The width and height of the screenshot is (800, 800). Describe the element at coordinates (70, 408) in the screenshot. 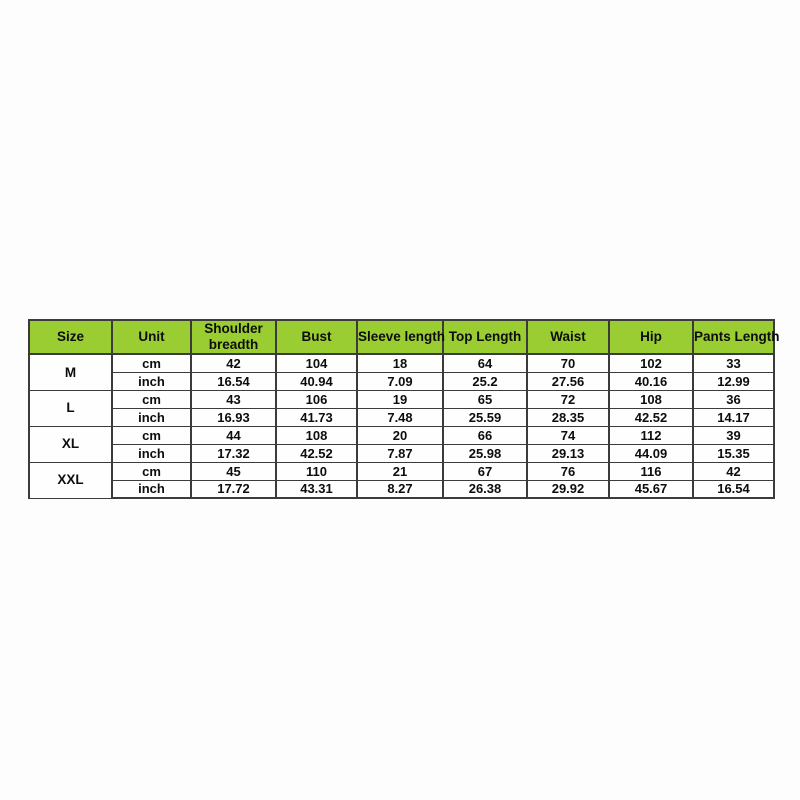

I see `size-label-l: L` at that location.